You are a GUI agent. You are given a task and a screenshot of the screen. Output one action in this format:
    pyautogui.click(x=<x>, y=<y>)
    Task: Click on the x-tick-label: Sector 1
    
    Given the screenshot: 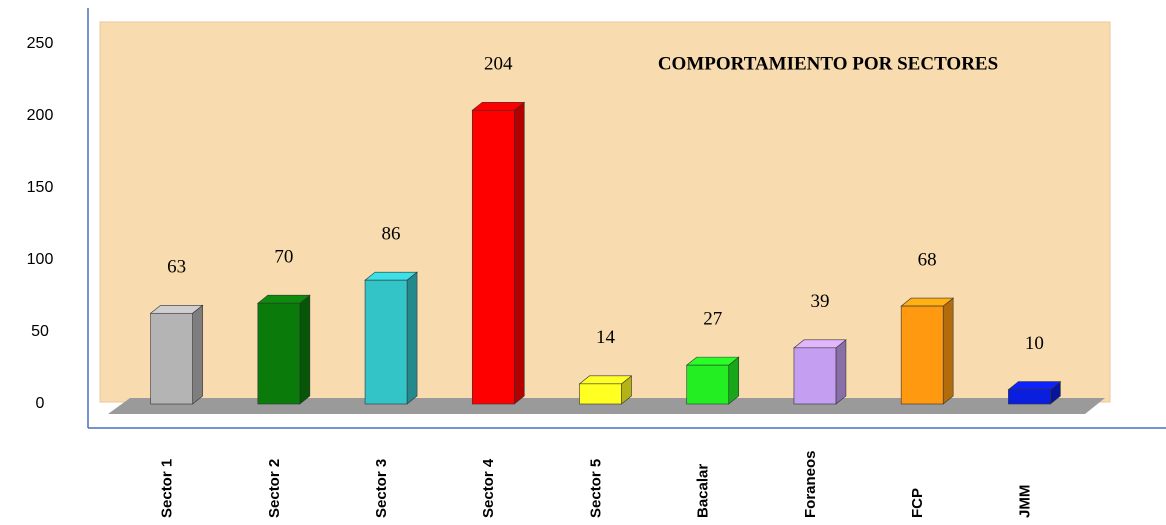 What is the action you would take?
    pyautogui.click(x=167, y=488)
    